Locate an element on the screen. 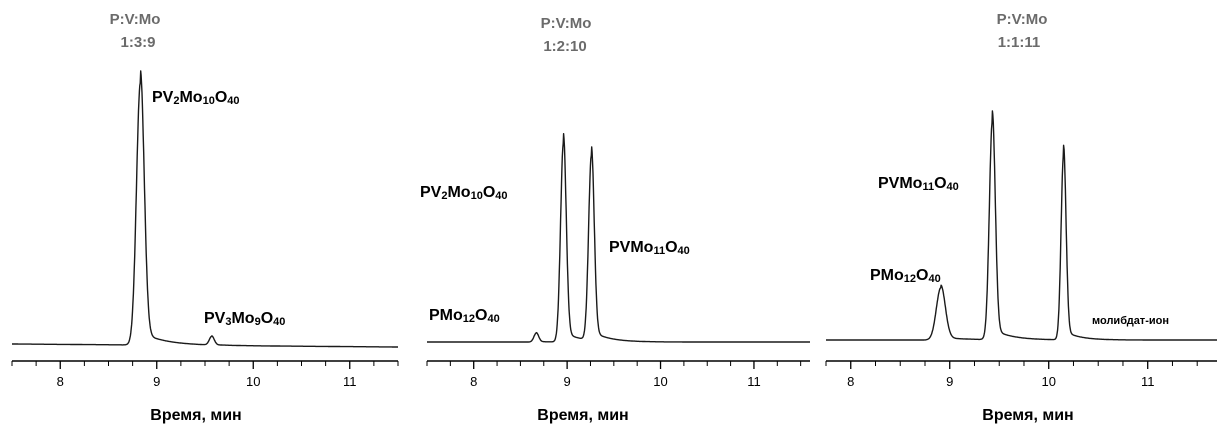 This screenshot has width=1219, height=427. peak-label-molybdate-ion: молибдат-ион is located at coordinates (1130, 321).